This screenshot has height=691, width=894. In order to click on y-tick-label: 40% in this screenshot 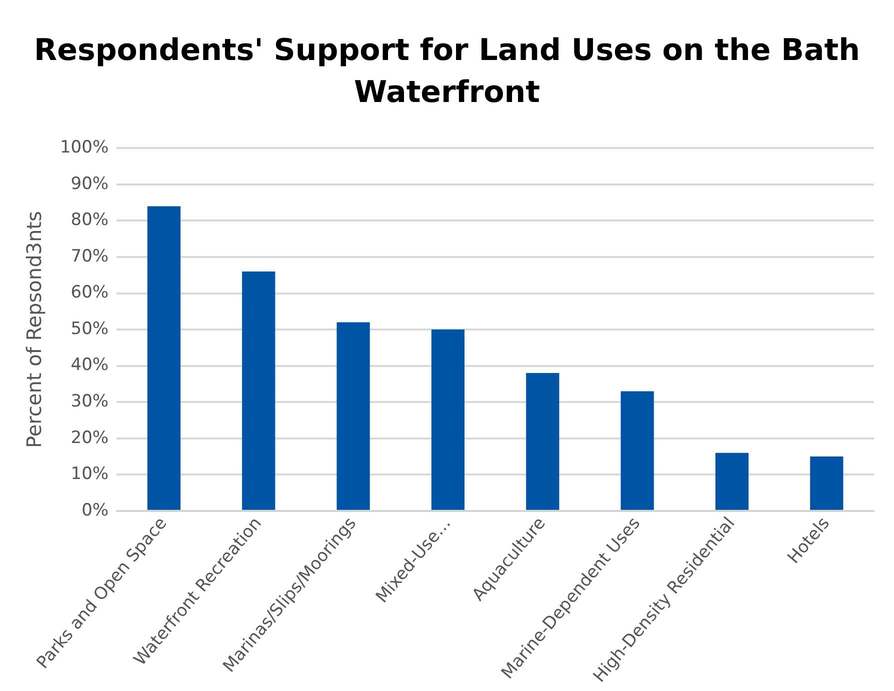, I will do `click(89, 365)`.